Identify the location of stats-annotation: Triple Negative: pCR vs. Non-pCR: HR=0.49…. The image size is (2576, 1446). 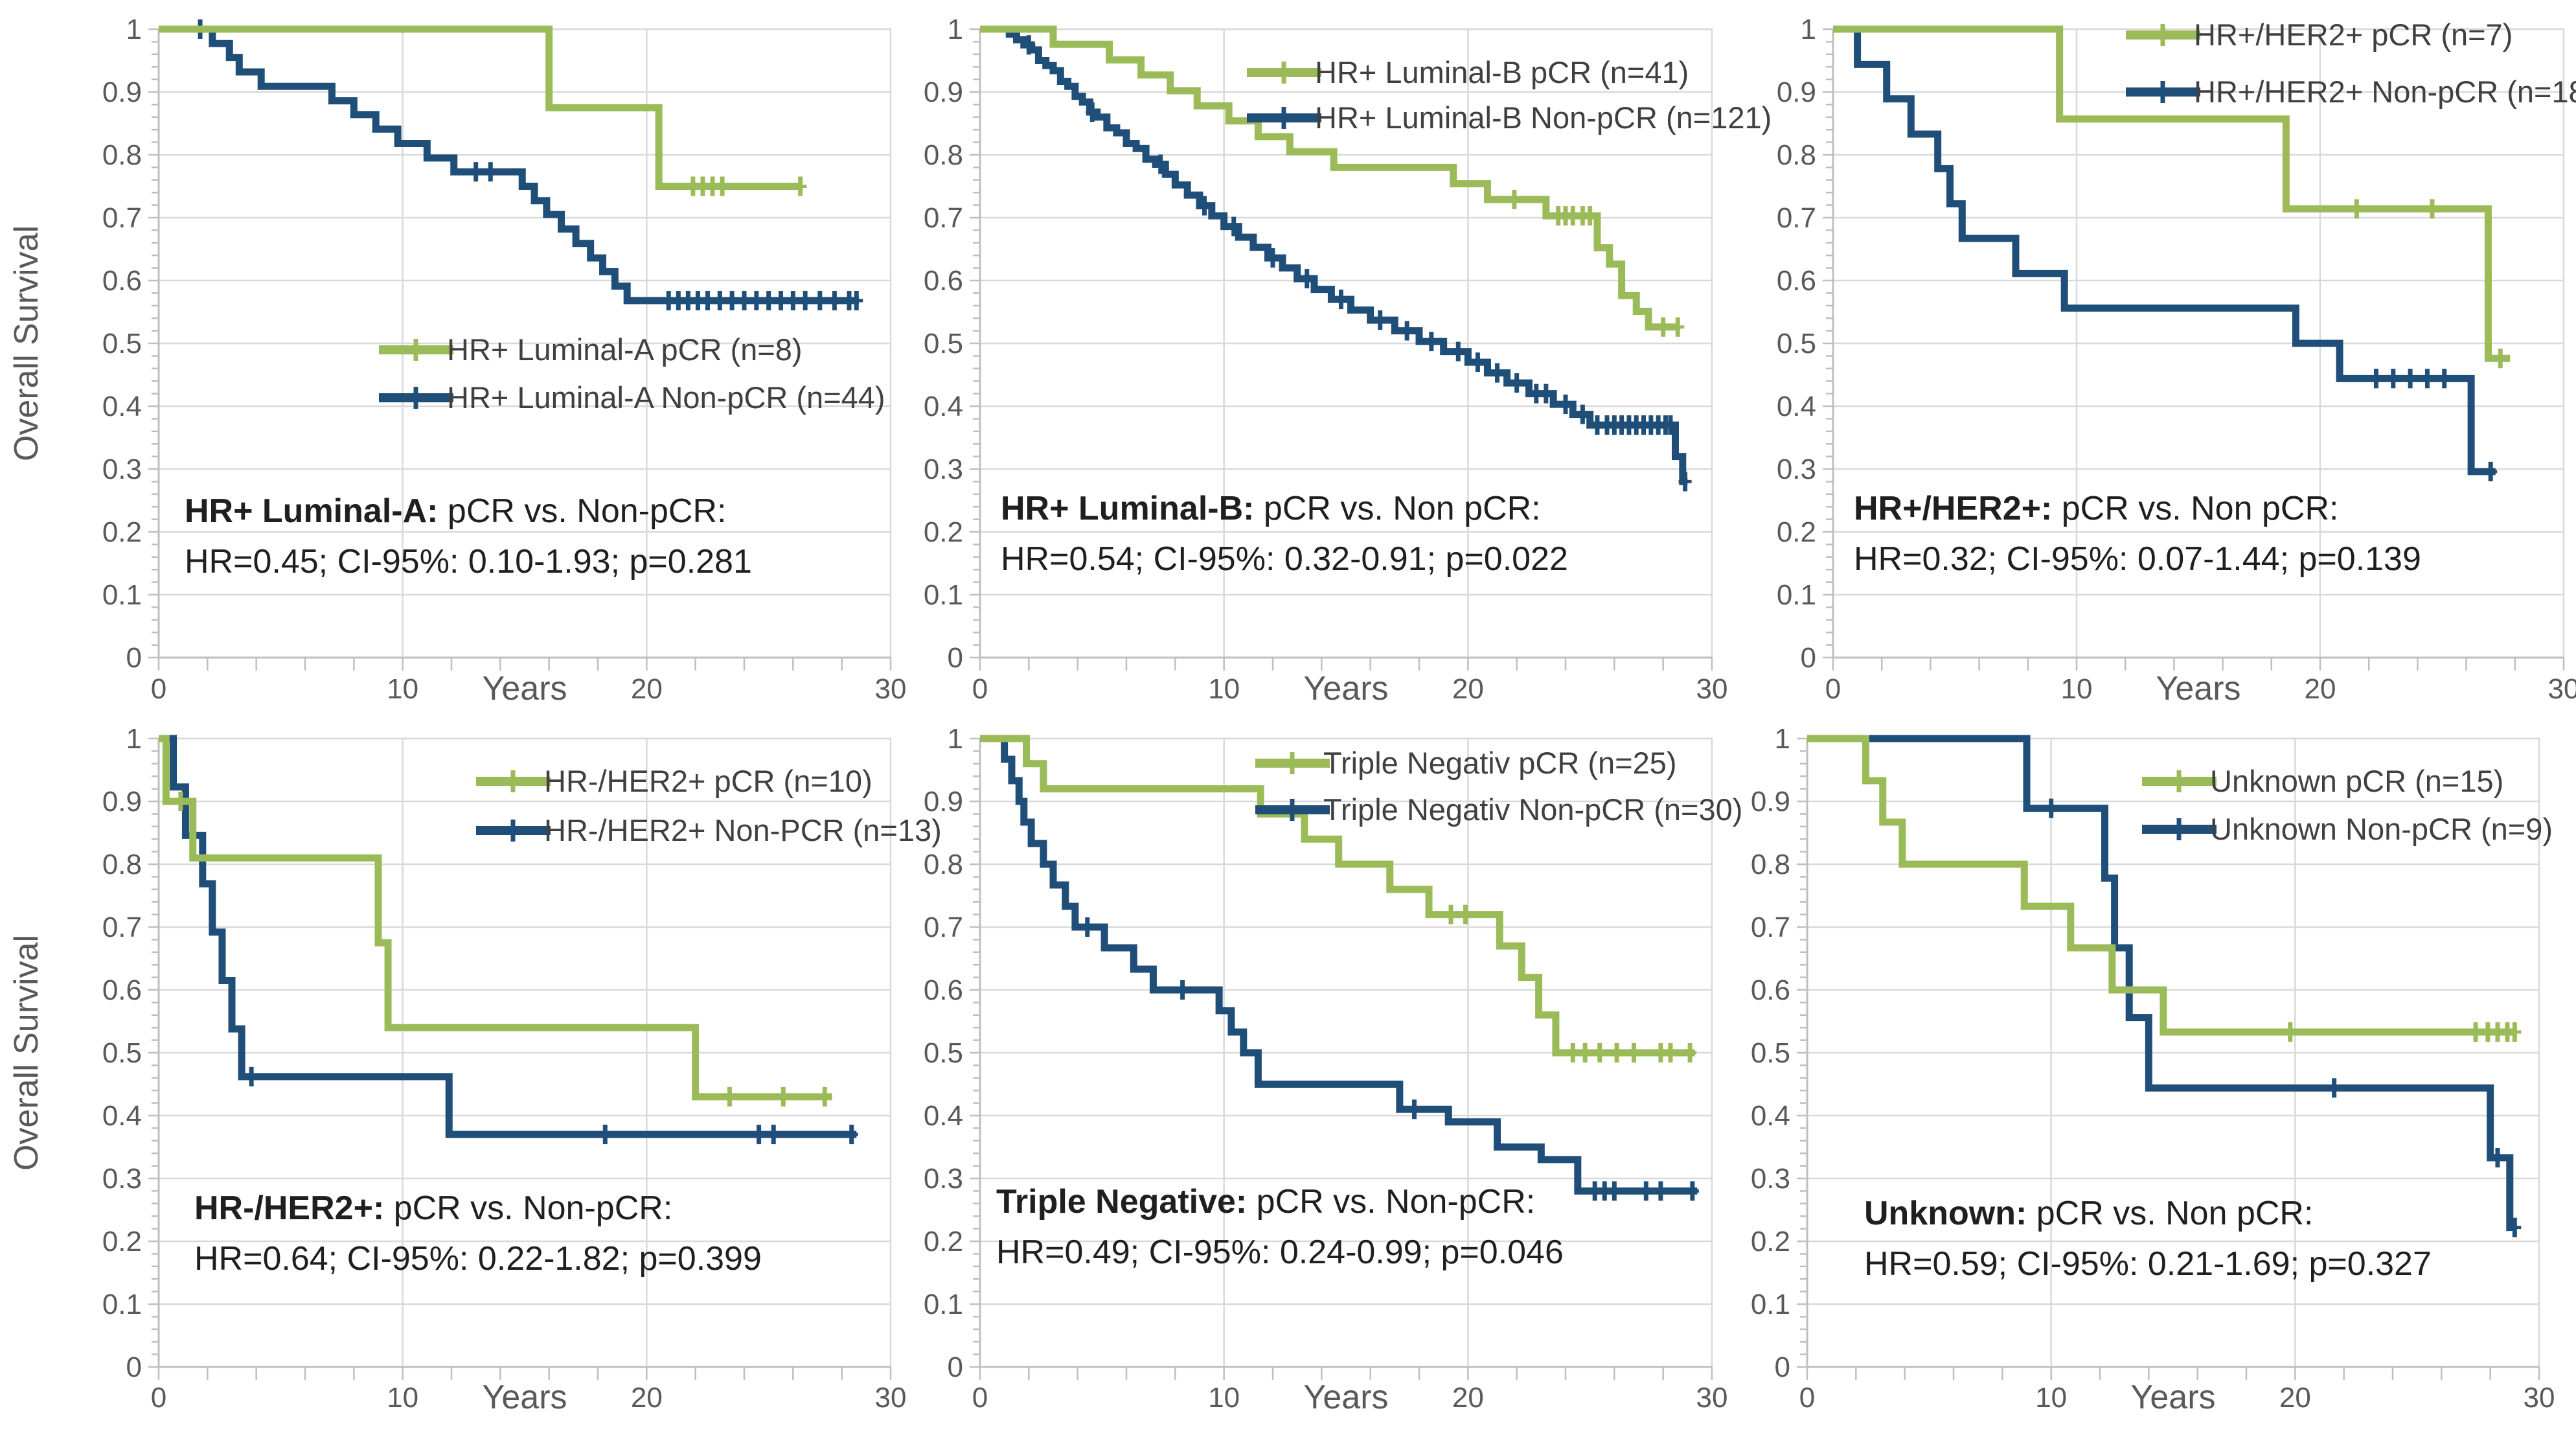
(1280, 1227).